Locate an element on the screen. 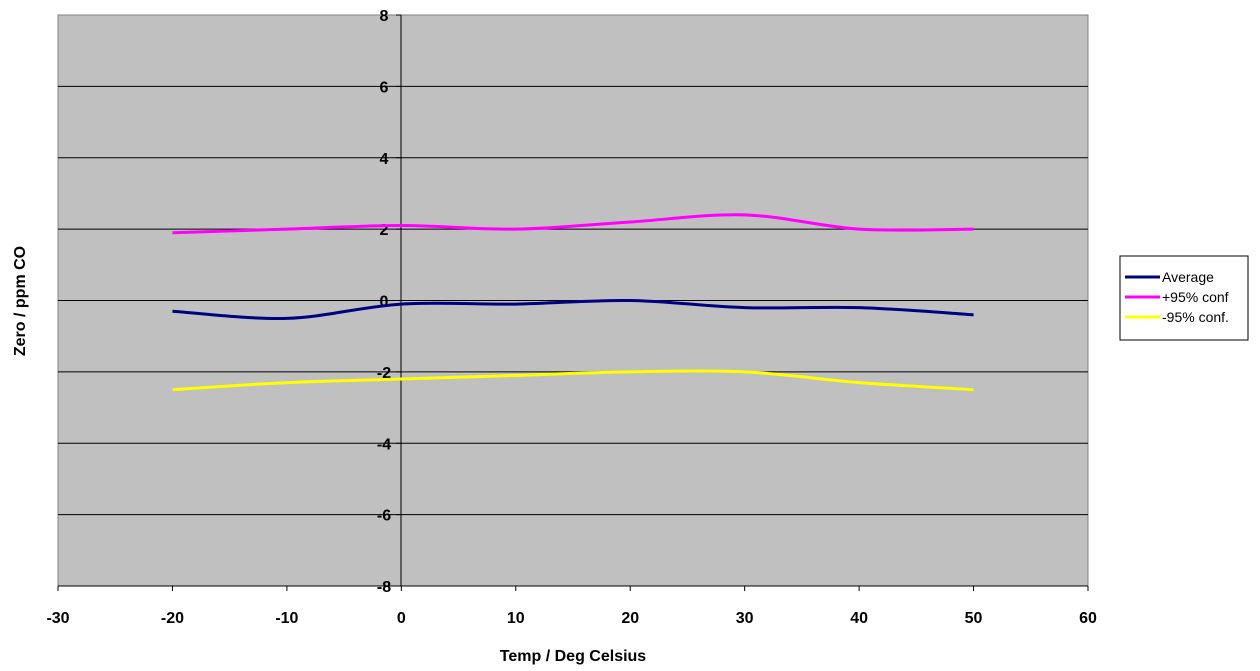 The height and width of the screenshot is (671, 1260). legend-label: +95% conf is located at coordinates (1195, 297).